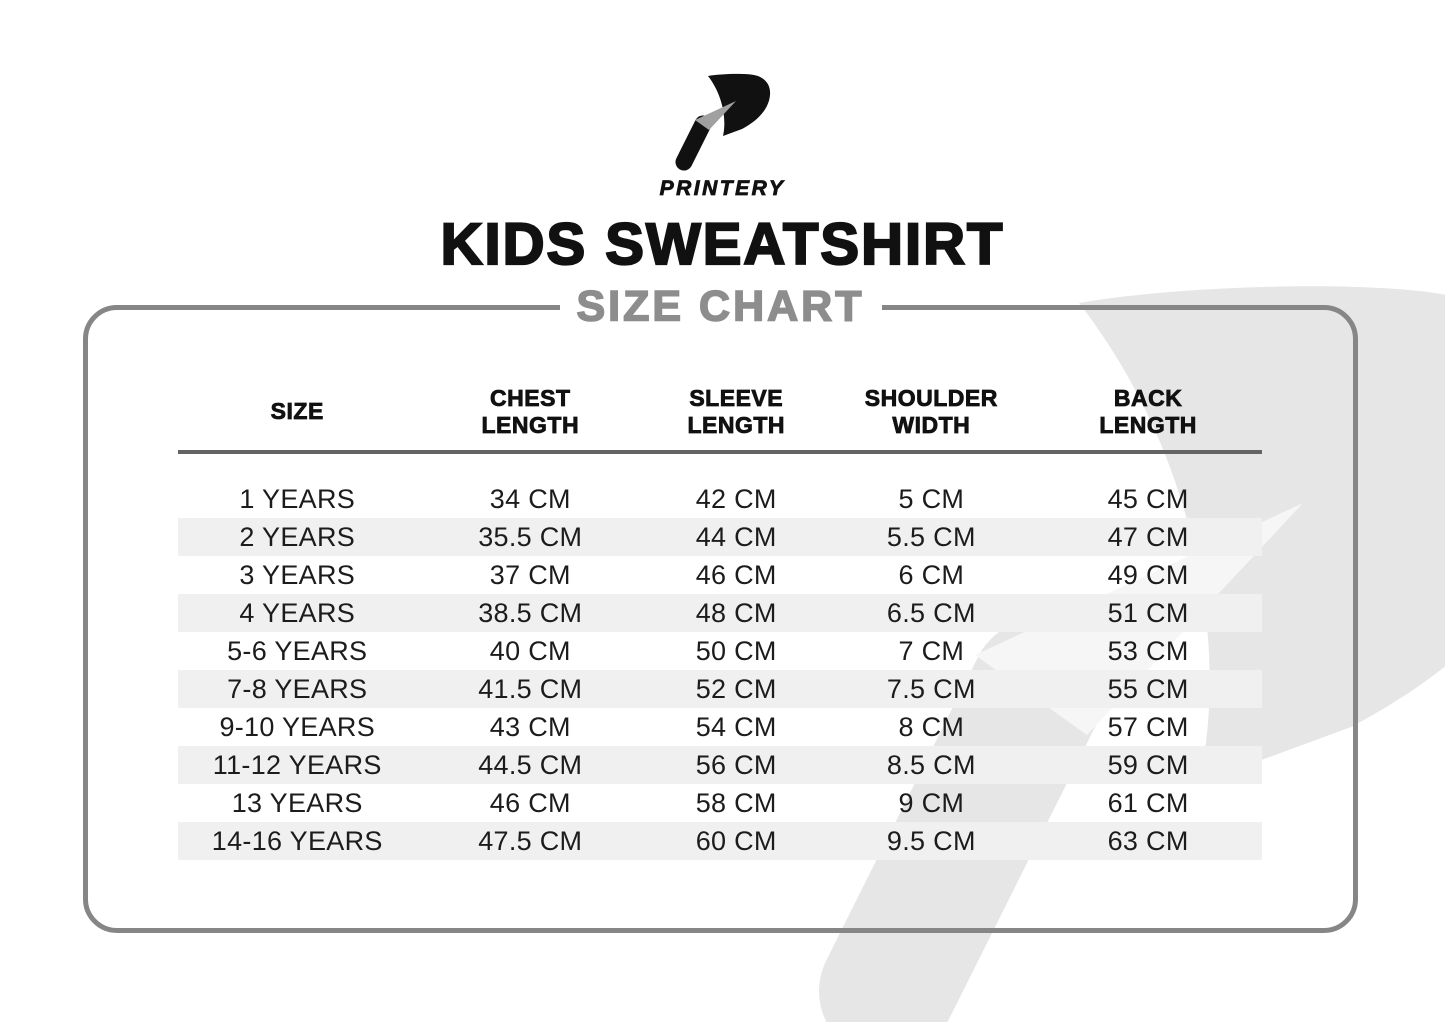 The height and width of the screenshot is (1022, 1445). Describe the element at coordinates (297, 726) in the screenshot. I see `table-cell: 9-10 YEARS` at that location.